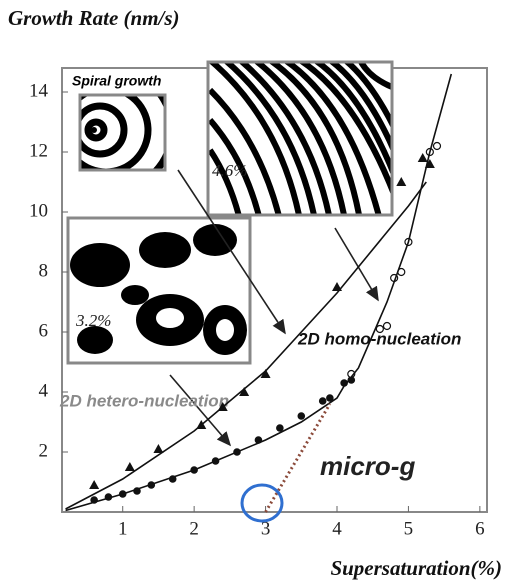 The image size is (510, 585). Describe the element at coordinates (367, 466) in the screenshot. I see `annotation: micro-g` at that location.